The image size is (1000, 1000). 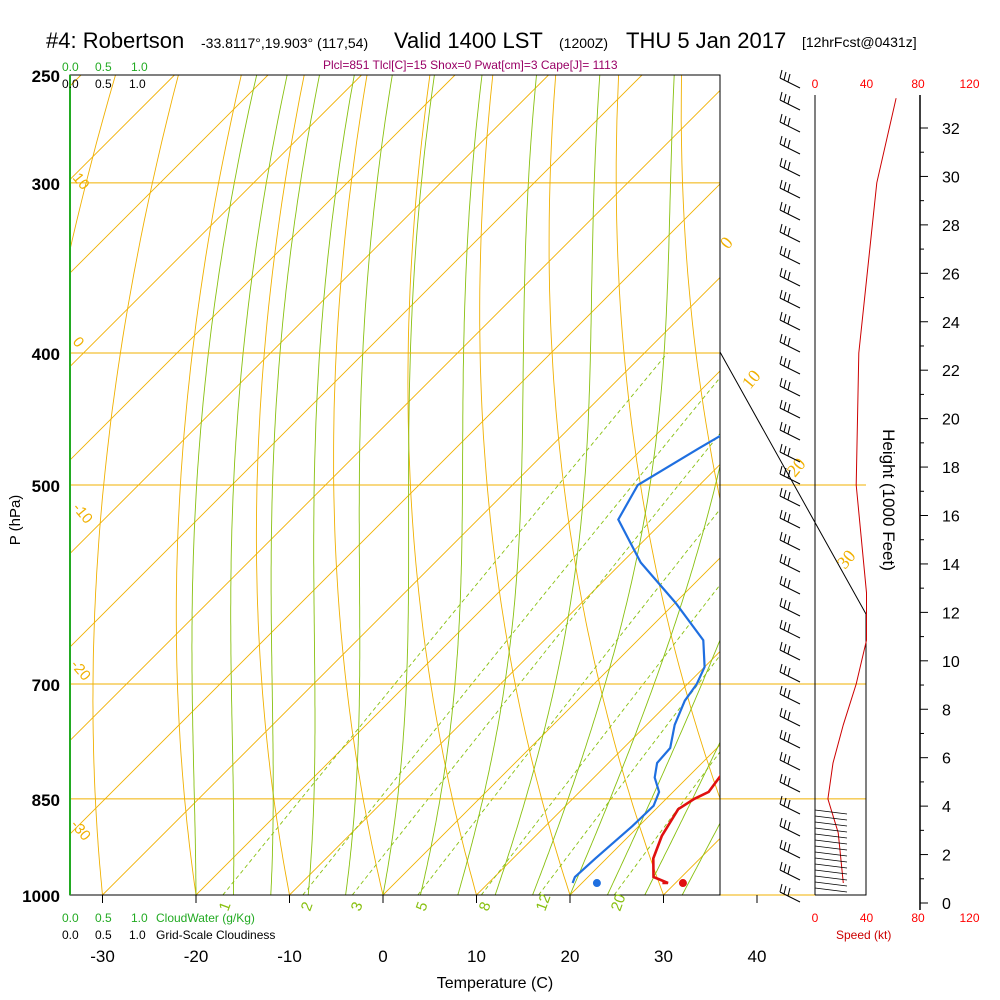 What do you see at coordinates (41, 896) in the screenshot?
I see `pressure-tick-label: 1000` at bounding box center [41, 896].